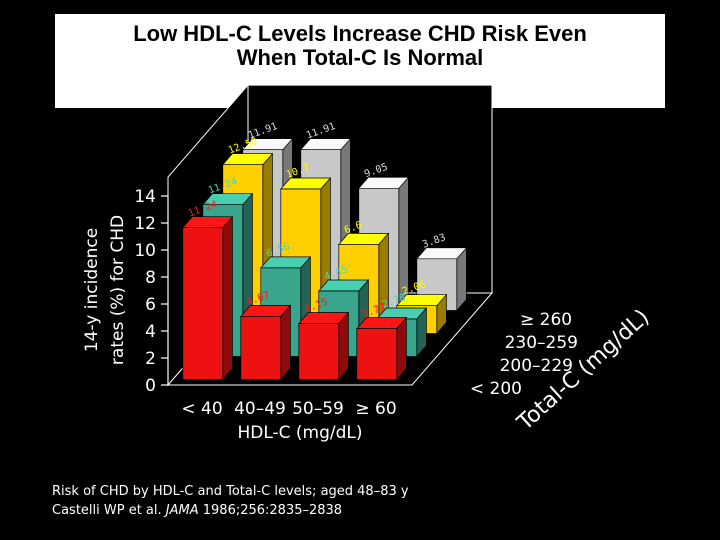 This screenshot has width=720, height=540. What do you see at coordinates (260, 409) in the screenshot?
I see `x-tick-label: 40–49` at bounding box center [260, 409].